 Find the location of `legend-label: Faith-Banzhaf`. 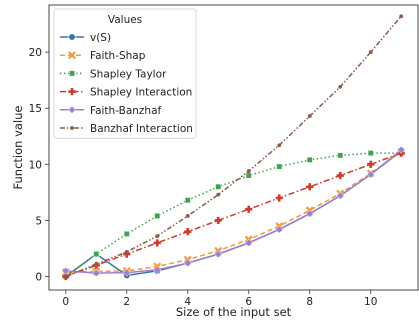

legend-label: Faith-Banzhaf is located at coordinates (126, 111).